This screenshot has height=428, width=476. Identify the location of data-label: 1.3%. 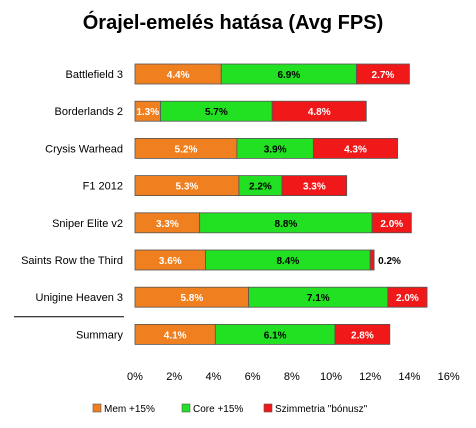
(147, 112).